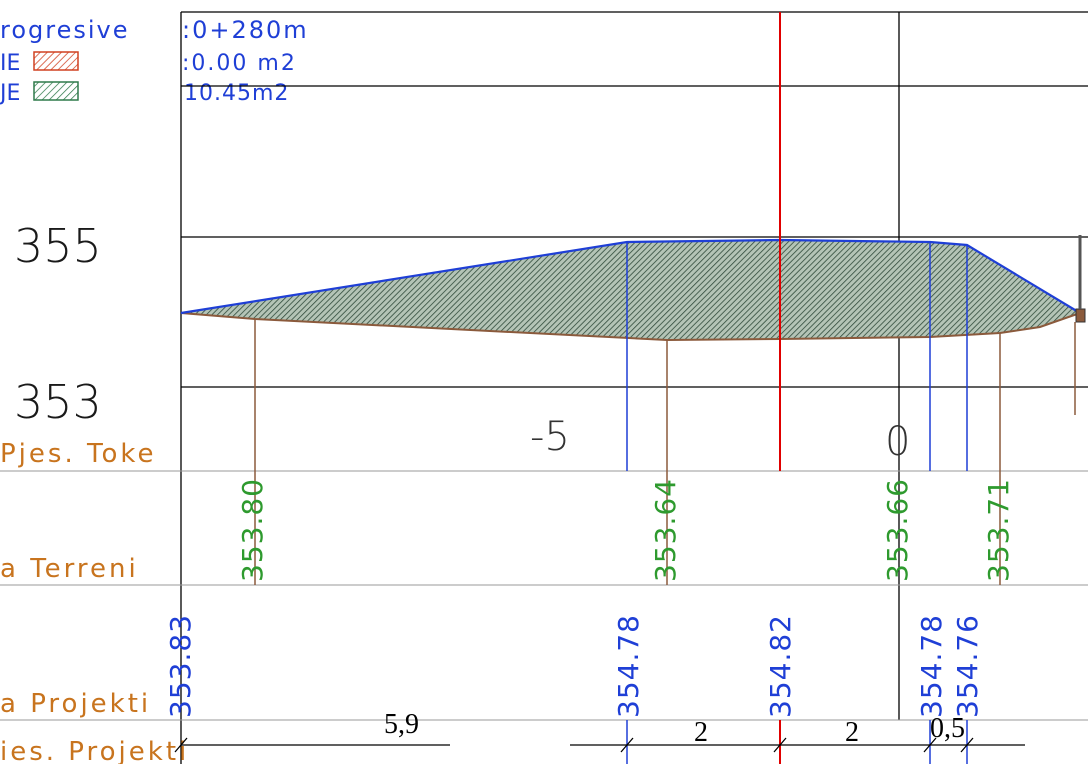 The image size is (1088, 764). I want to click on distance-values: 5,9 2 2 0,5, so click(674, 728).